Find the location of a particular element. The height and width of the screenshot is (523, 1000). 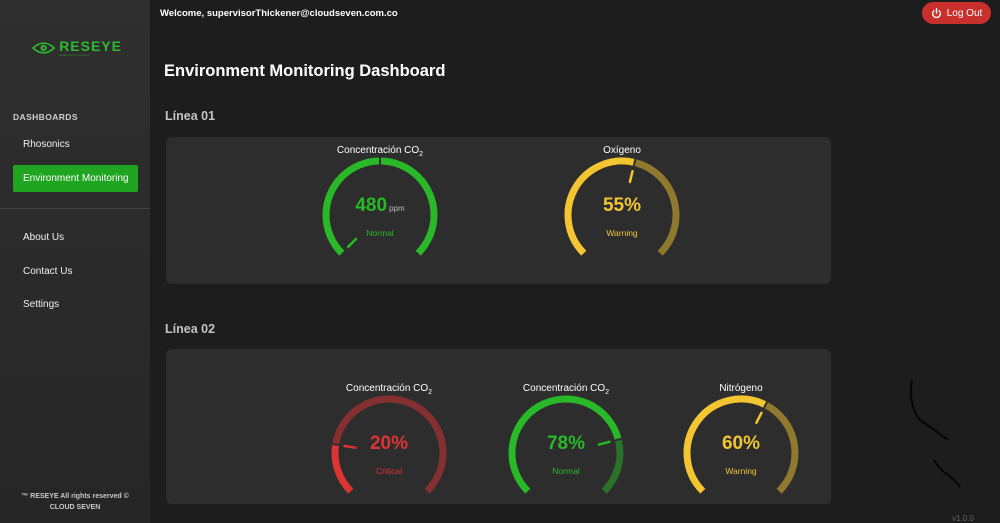

gauge-value: 20% is located at coordinates (389, 444).